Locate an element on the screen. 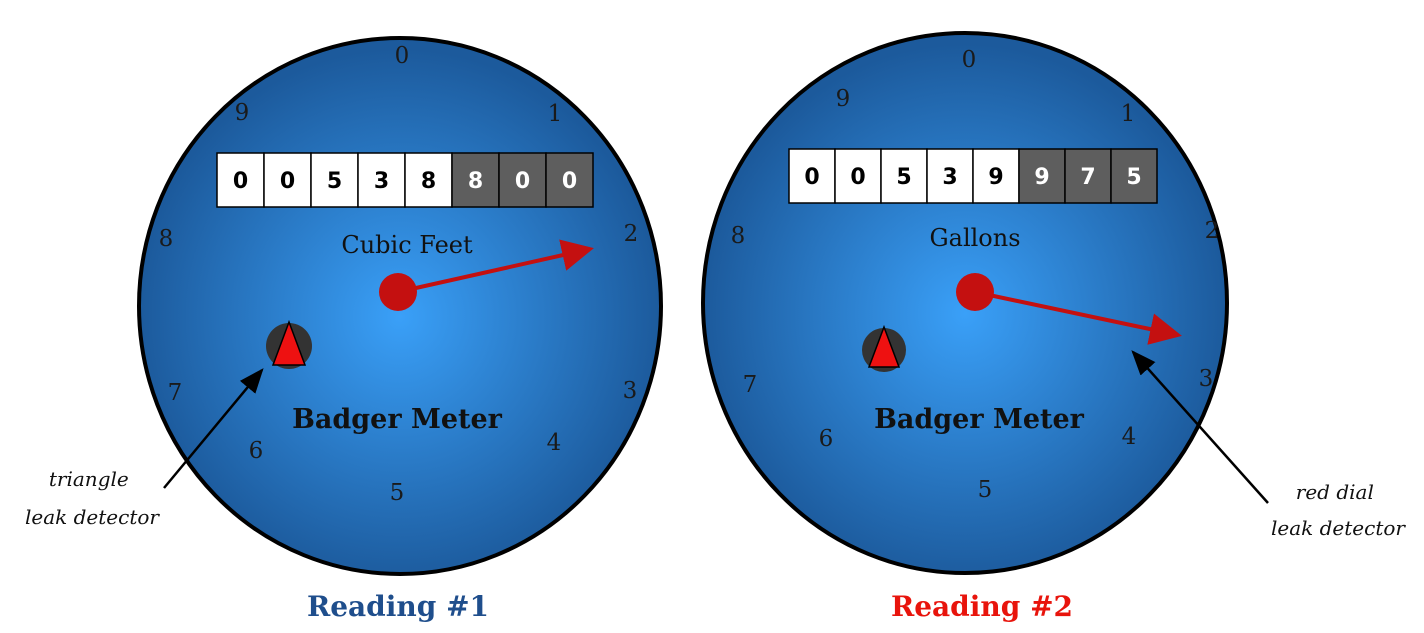 This screenshot has width=1424, height=633. meter-1-dial-number-4: 4 is located at coordinates (554, 443).